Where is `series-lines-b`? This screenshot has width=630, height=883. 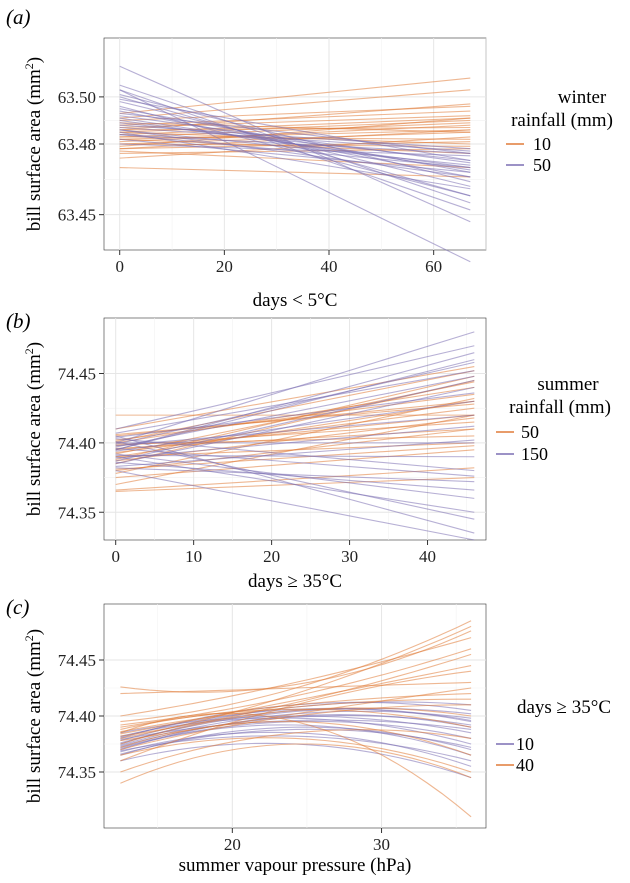
series-lines-b is located at coordinates (295, 436).